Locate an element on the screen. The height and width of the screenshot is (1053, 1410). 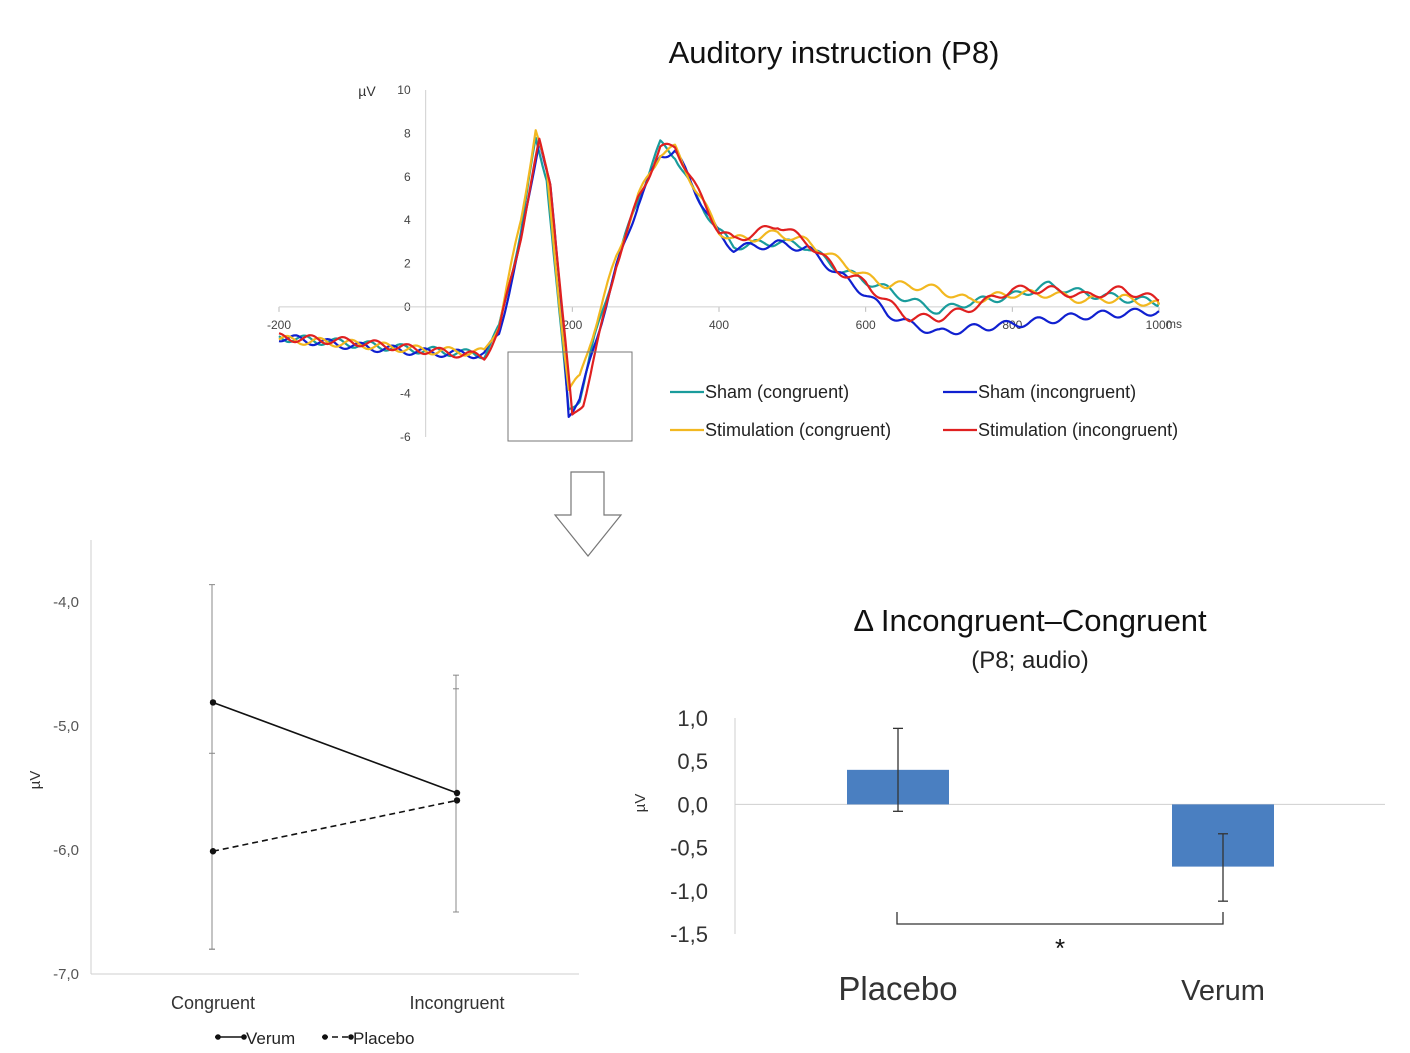
interaction-y-ticks: -4,0 -5,0 -6,0 -7,0 is located at coordinates (66, 788).